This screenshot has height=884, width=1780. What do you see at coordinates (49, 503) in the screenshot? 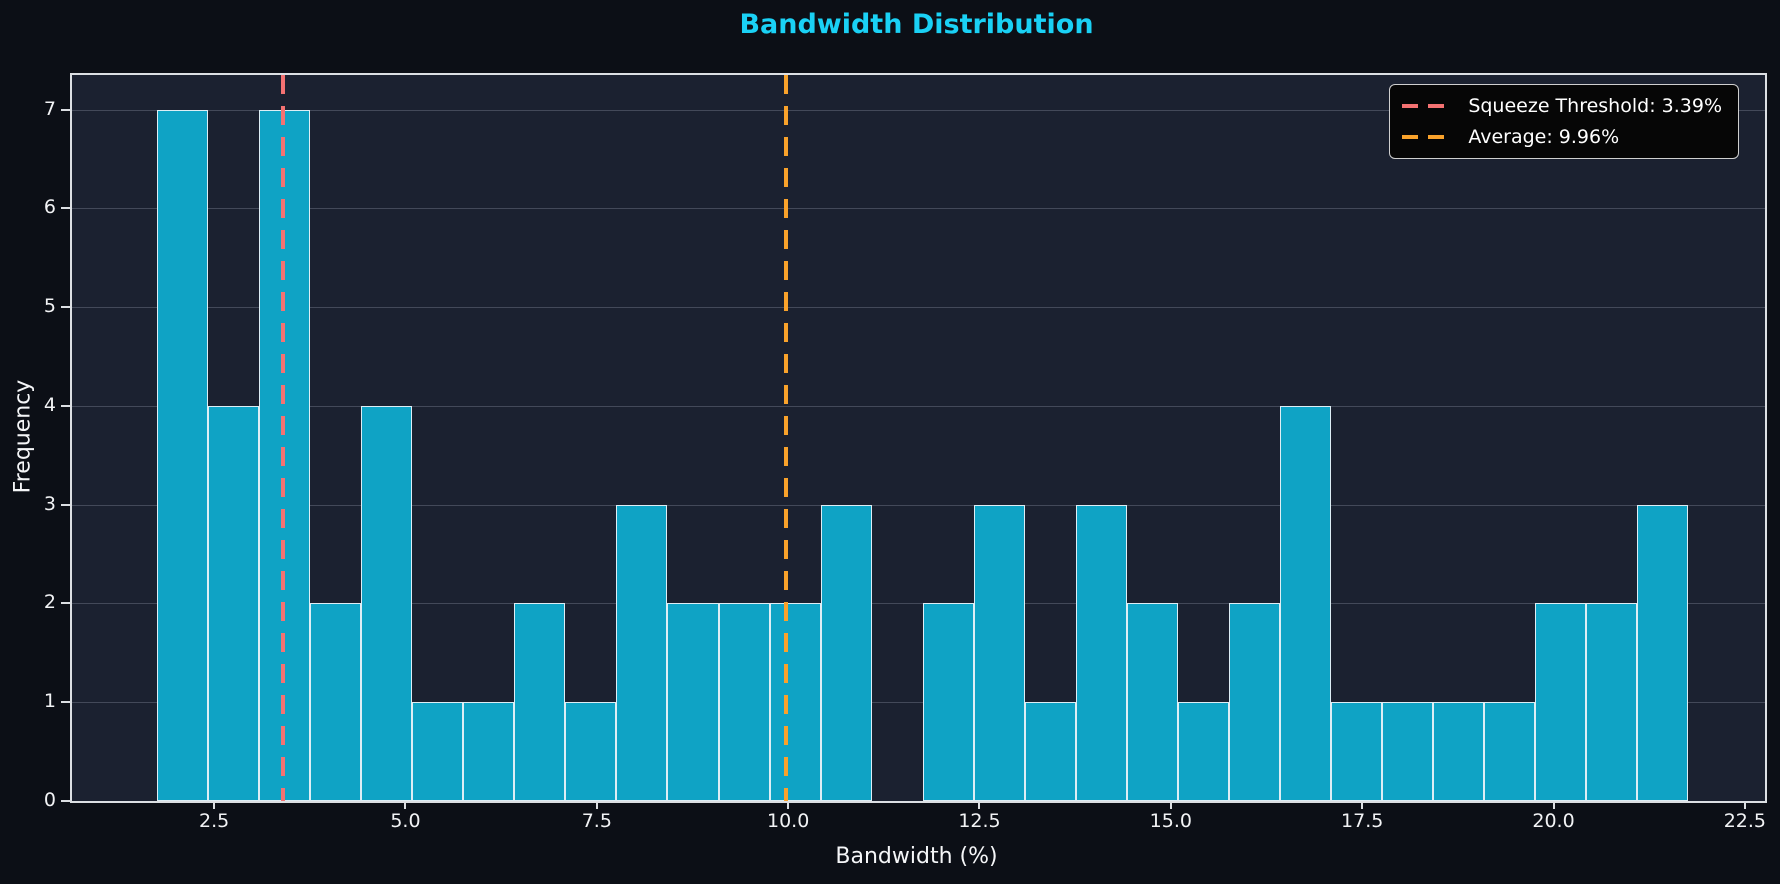
I see `y-tick-label: 3` at bounding box center [49, 503].